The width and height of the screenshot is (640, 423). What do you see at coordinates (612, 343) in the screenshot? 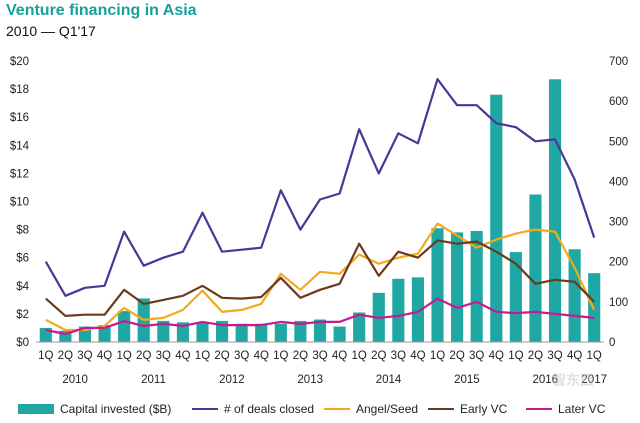
I see `right-axis-tick-label: 0` at bounding box center [612, 343].